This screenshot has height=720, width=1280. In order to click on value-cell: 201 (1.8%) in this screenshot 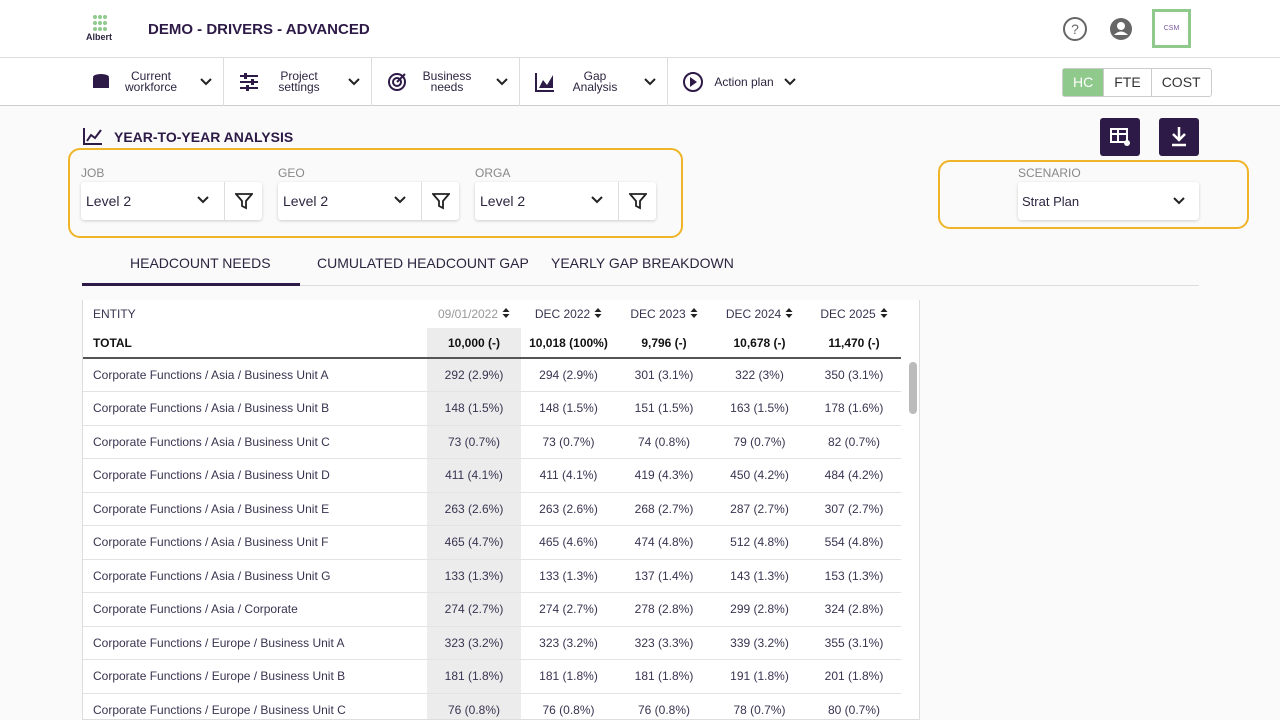, I will do `click(854, 676)`.